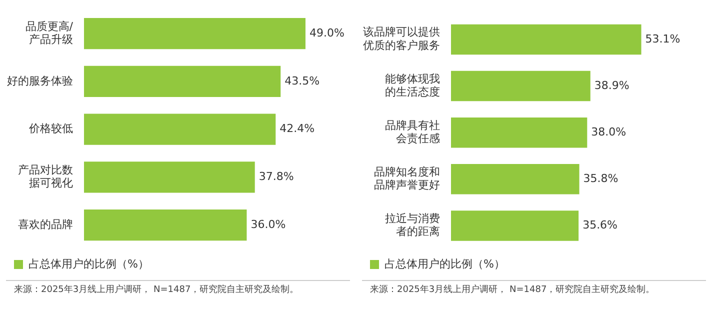 Image resolution: width=712 pixels, height=313 pixels. What do you see at coordinates (45, 176) in the screenshot?
I see `y-tick-label: 产品对比数据可视化` at bounding box center [45, 176].